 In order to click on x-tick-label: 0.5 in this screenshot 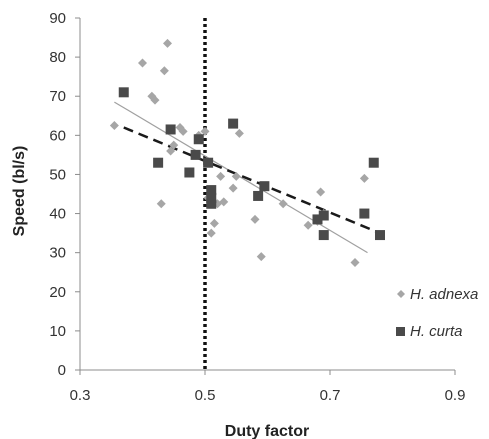, I will do `click(205, 395)`.